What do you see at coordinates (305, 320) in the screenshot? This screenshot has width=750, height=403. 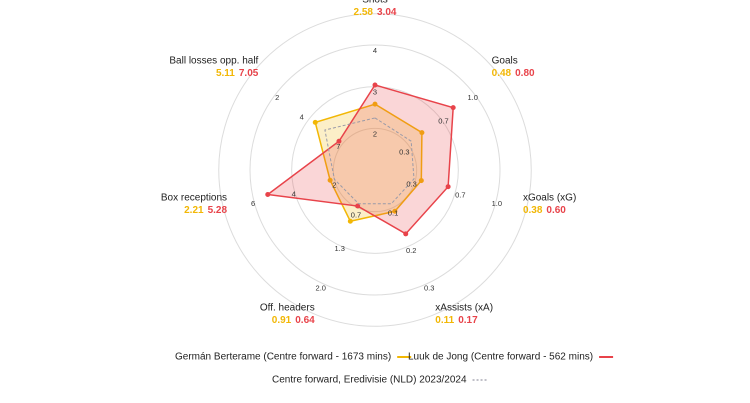 I see `value-label: 0.64` at bounding box center [305, 320].